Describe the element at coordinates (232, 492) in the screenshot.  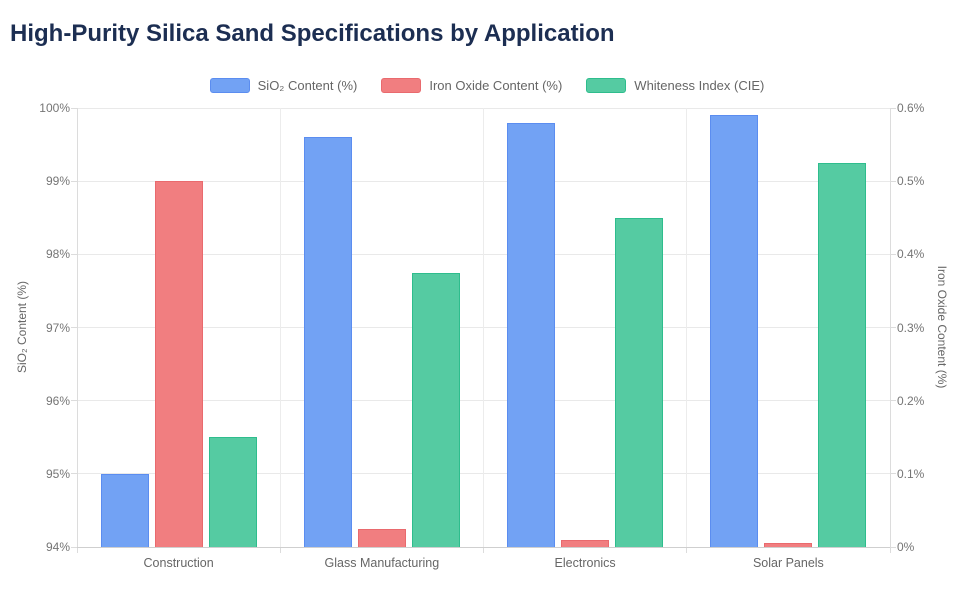
I see `bar-whiteness-index-cie--construction` at that location.